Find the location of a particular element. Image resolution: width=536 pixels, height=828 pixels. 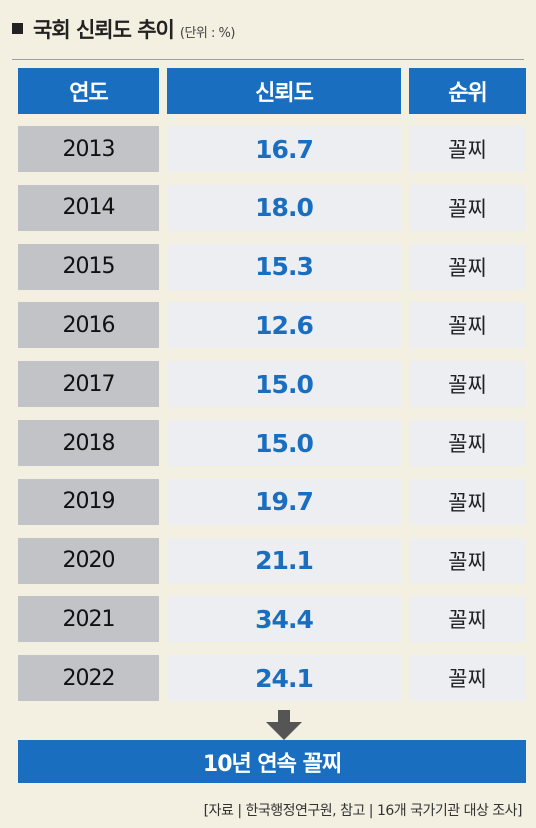

year-cell: 2020 is located at coordinates (88, 560).